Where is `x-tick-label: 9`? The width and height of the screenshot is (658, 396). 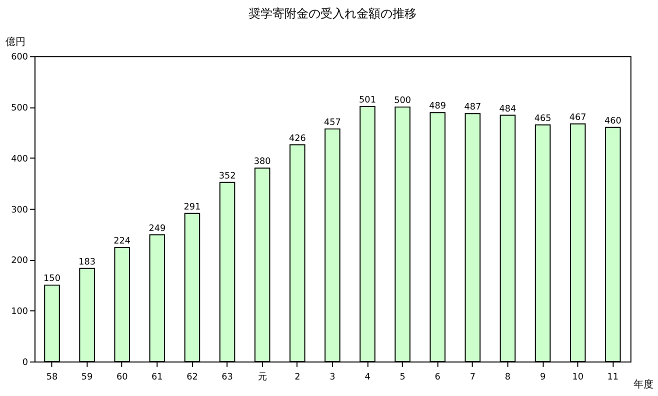
x-tick-label: 9 is located at coordinates (543, 377).